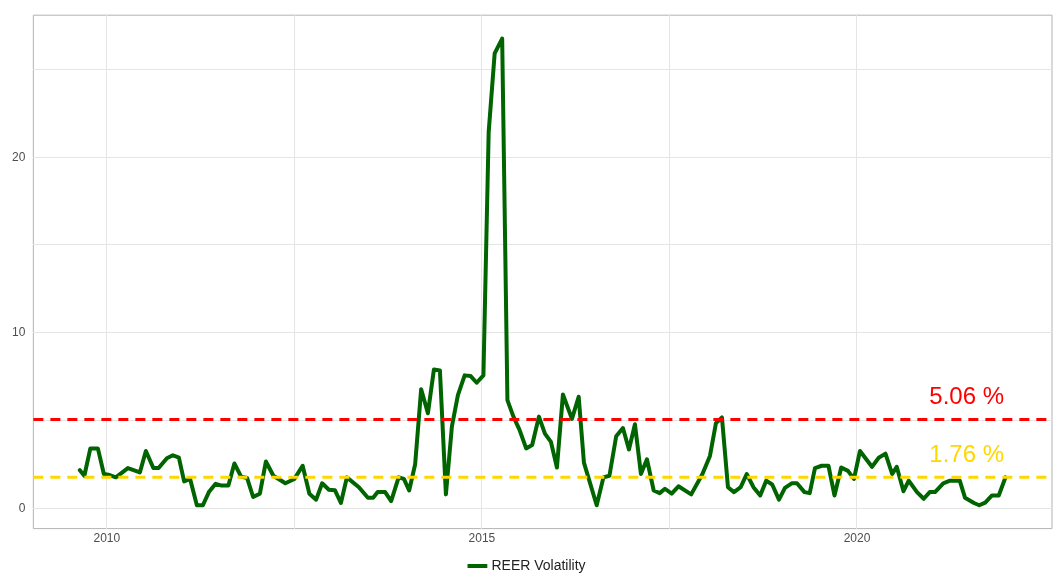  What do you see at coordinates (857, 538) in the screenshot?
I see `x-tick-label: 2020` at bounding box center [857, 538].